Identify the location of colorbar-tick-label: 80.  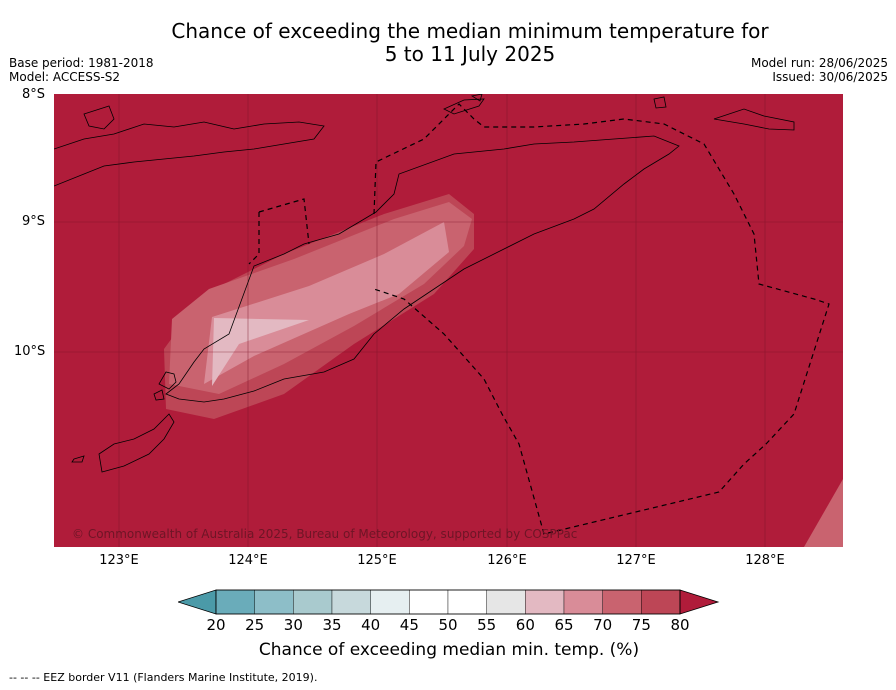
(680, 625).